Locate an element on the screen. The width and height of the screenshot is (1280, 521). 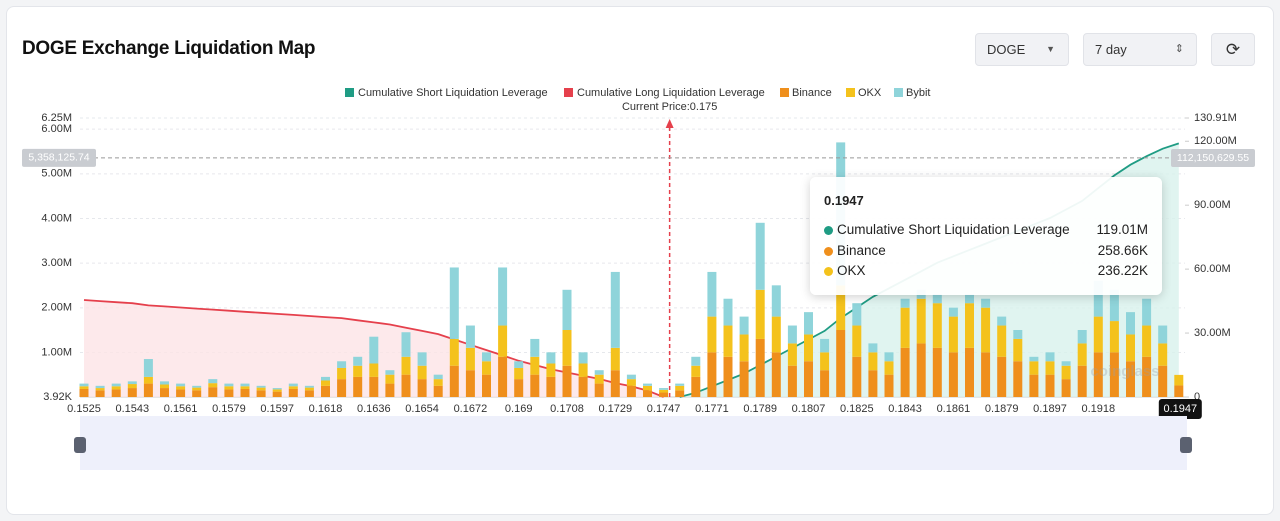
x-tick-label: 0.1543 is located at coordinates (132, 409).